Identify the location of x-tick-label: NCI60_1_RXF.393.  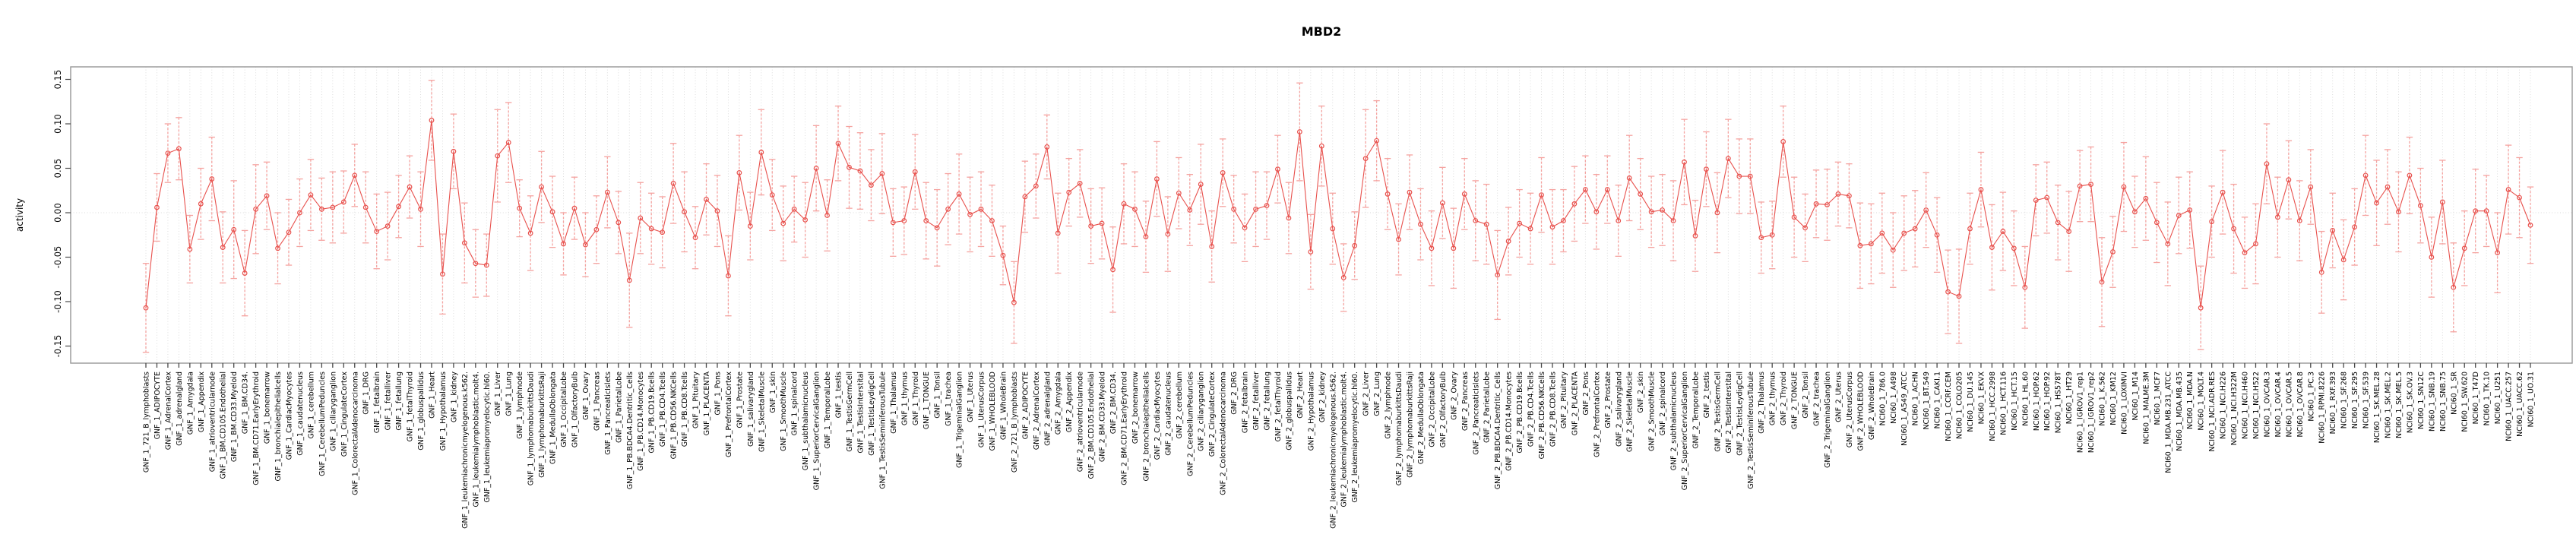
(2333, 403).